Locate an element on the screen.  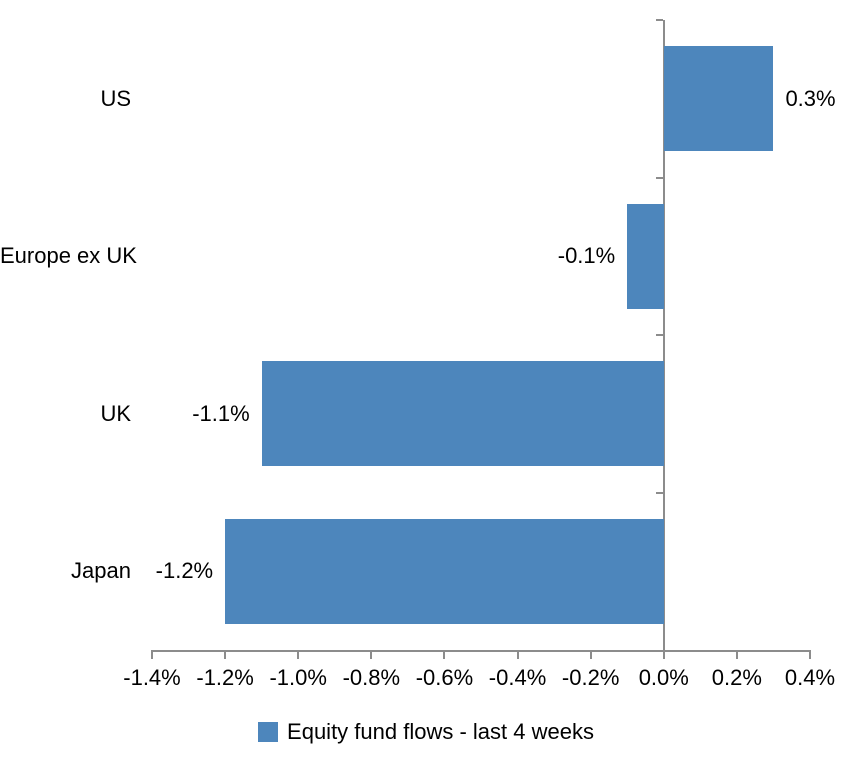
bar-uk is located at coordinates (462, 414).